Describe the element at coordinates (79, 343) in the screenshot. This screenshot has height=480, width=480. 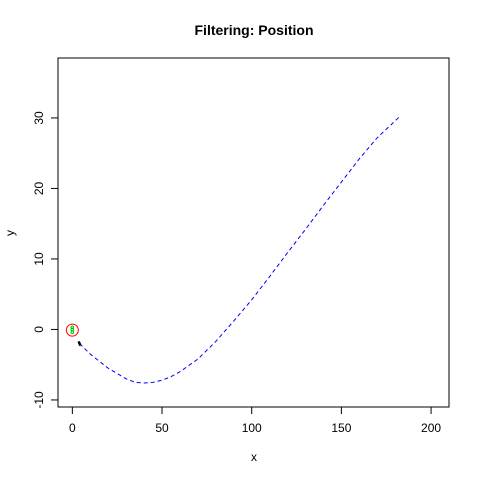
I see `series-line-solid` at that location.